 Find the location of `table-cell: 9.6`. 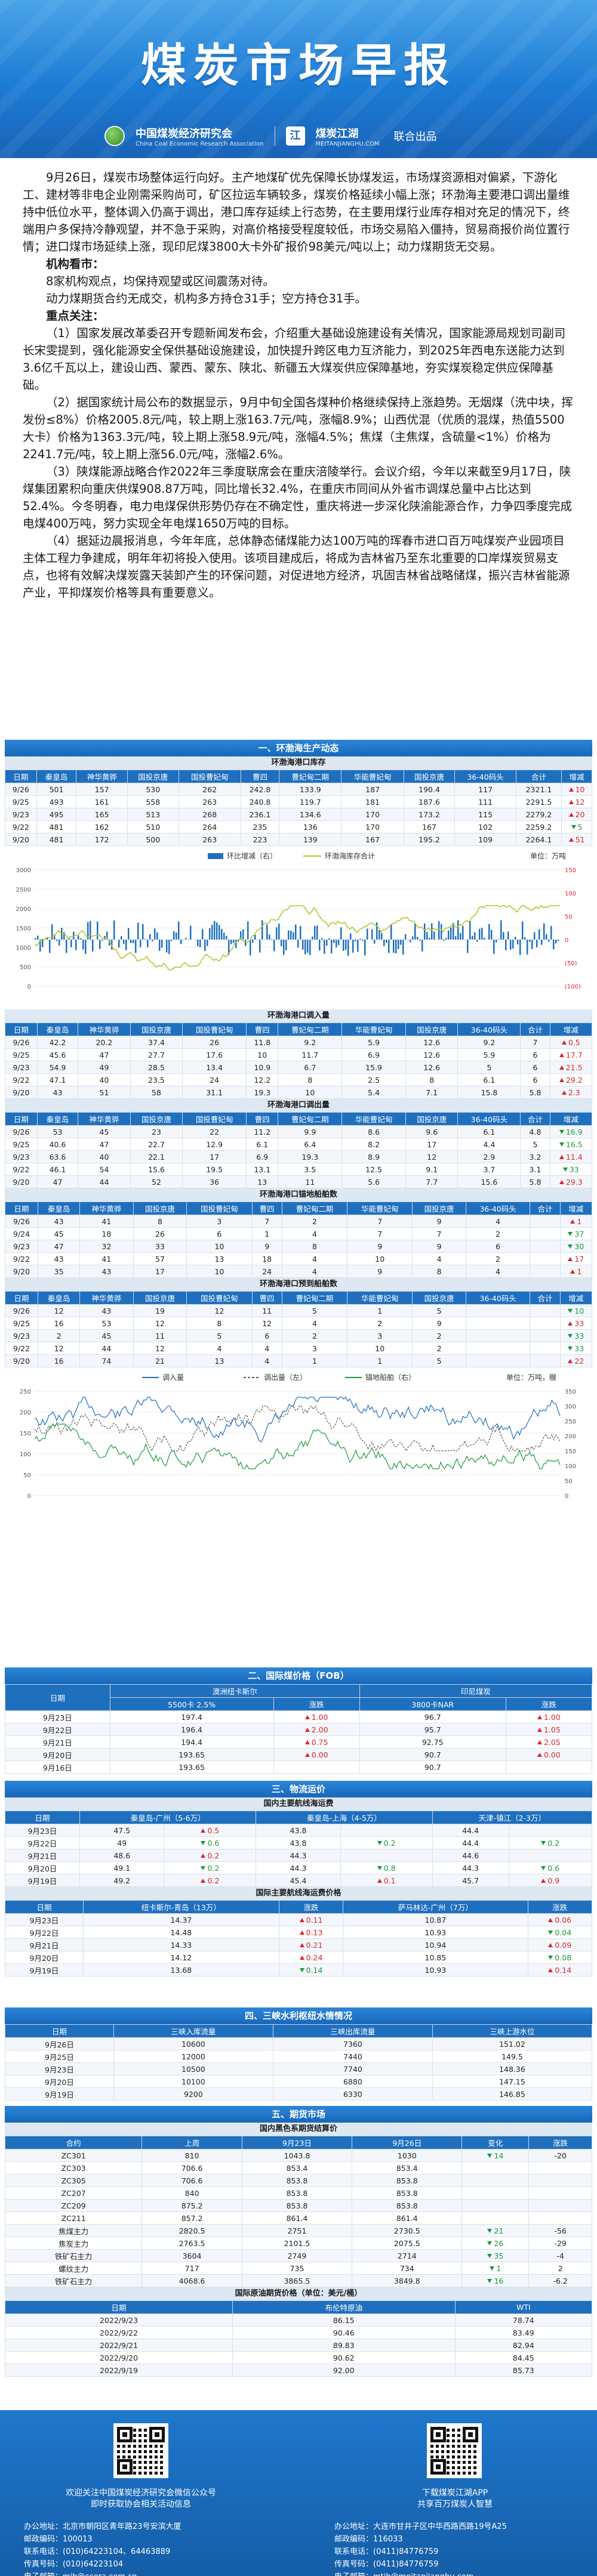

table-cell: 9.6 is located at coordinates (431, 1131).